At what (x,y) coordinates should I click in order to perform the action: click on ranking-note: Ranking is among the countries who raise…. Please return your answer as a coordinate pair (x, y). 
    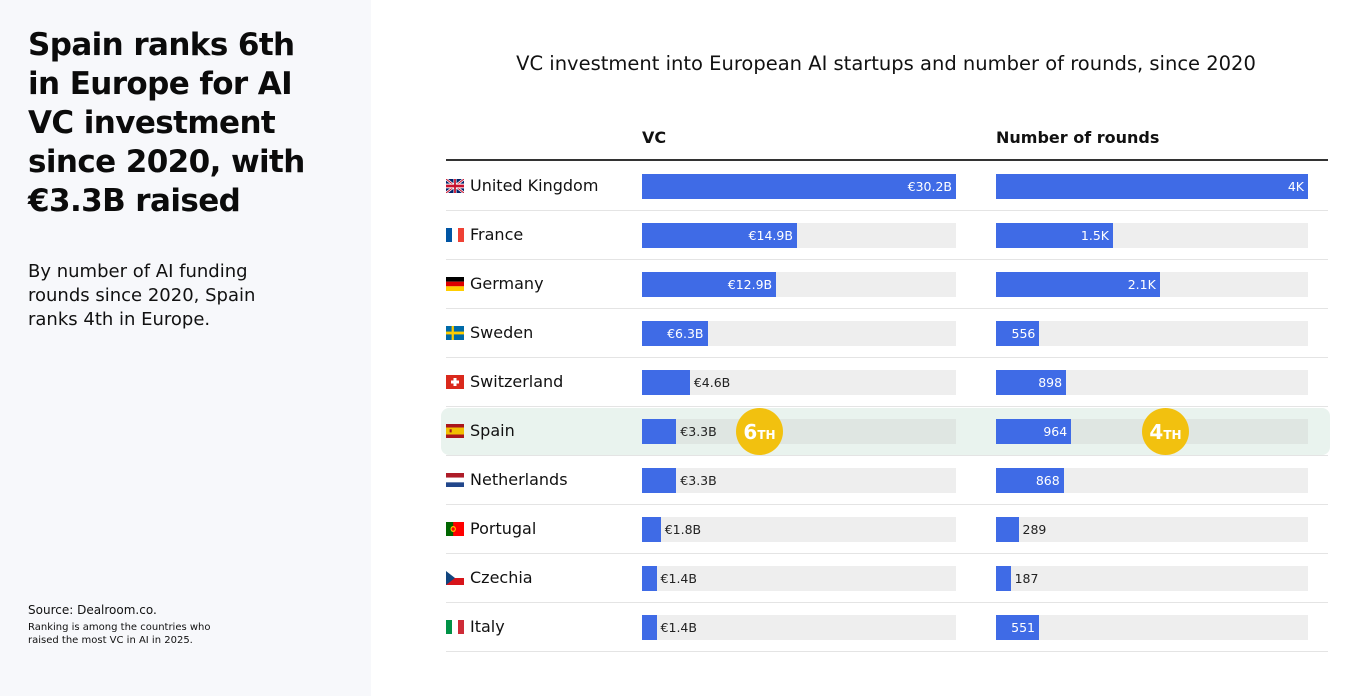
    Looking at the image, I should click on (119, 634).